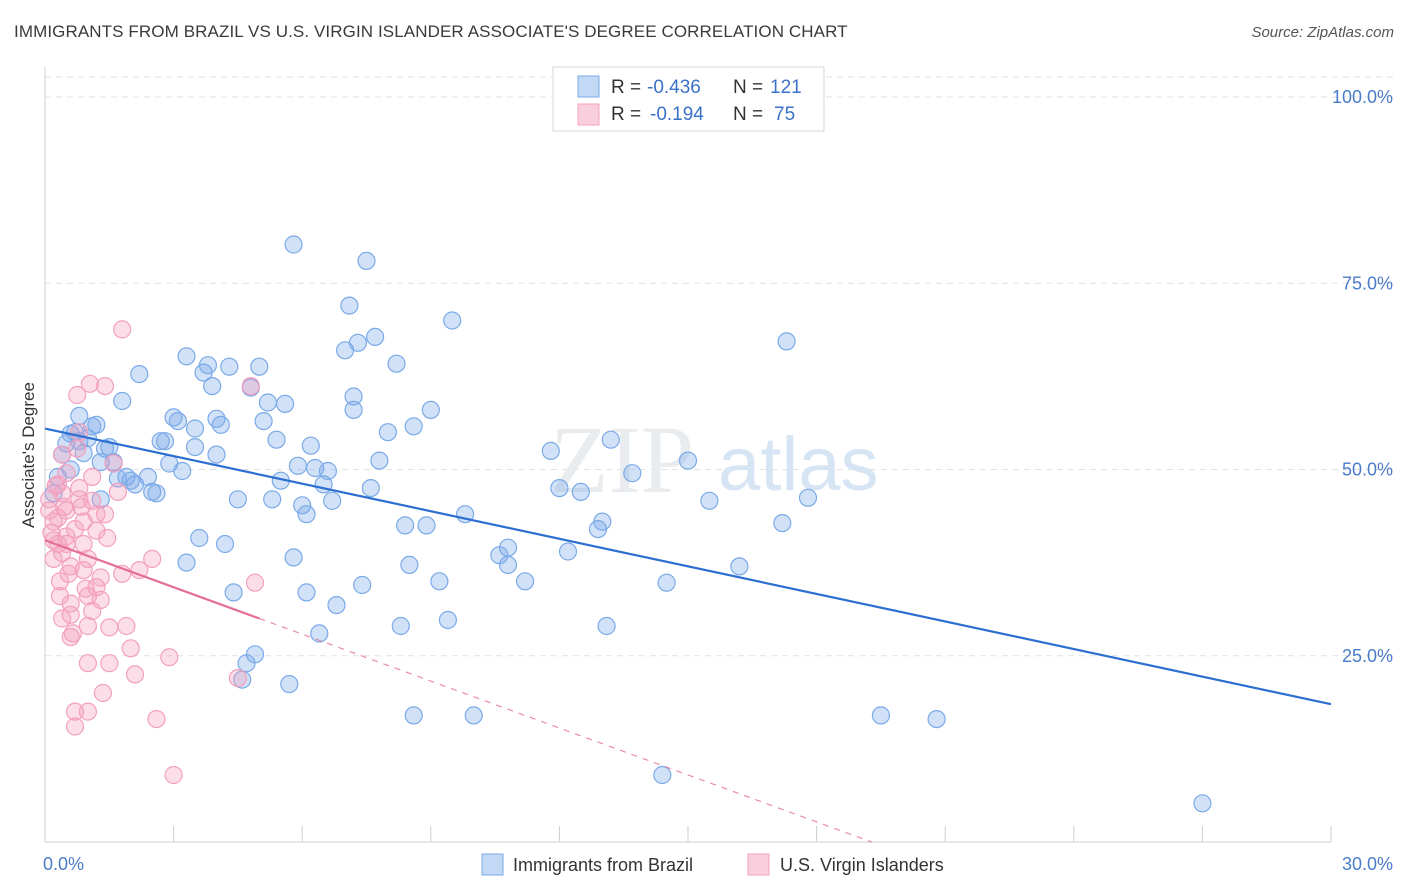 Image resolution: width=1406 pixels, height=892 pixels. What do you see at coordinates (1367, 864) in the screenshot?
I see `x-tick-label: 30.0%` at bounding box center [1367, 864].